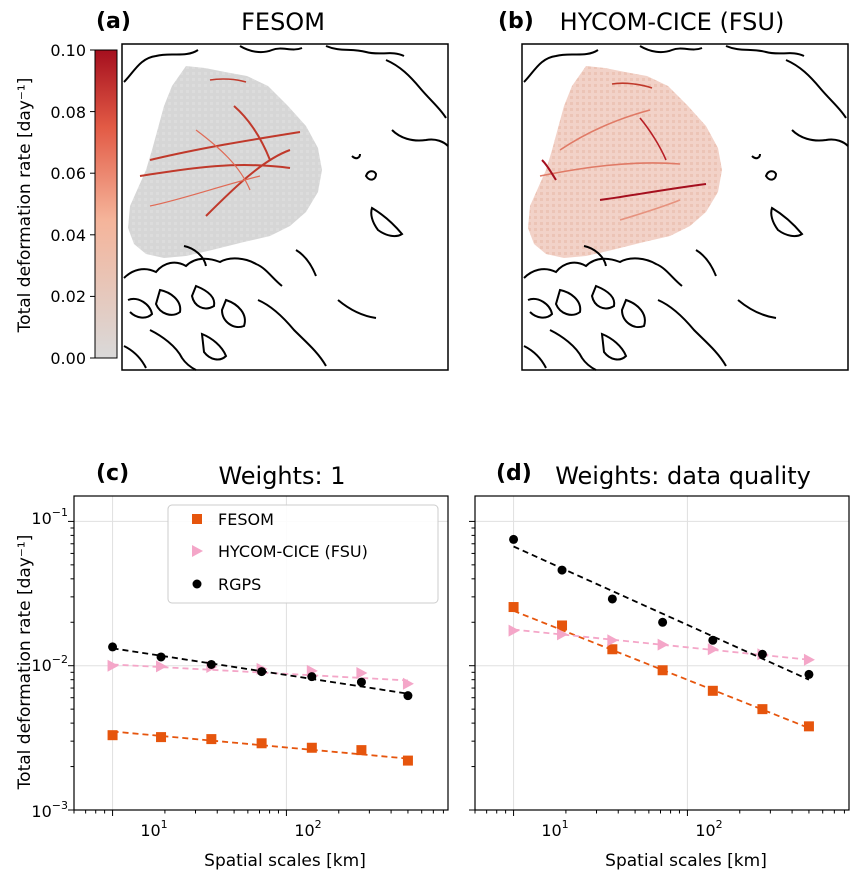 The width and height of the screenshot is (851, 875). I want to click on plot-c-yticklabels: 10⁻¹ 10⁻² 10⁻³, so click(49, 663).